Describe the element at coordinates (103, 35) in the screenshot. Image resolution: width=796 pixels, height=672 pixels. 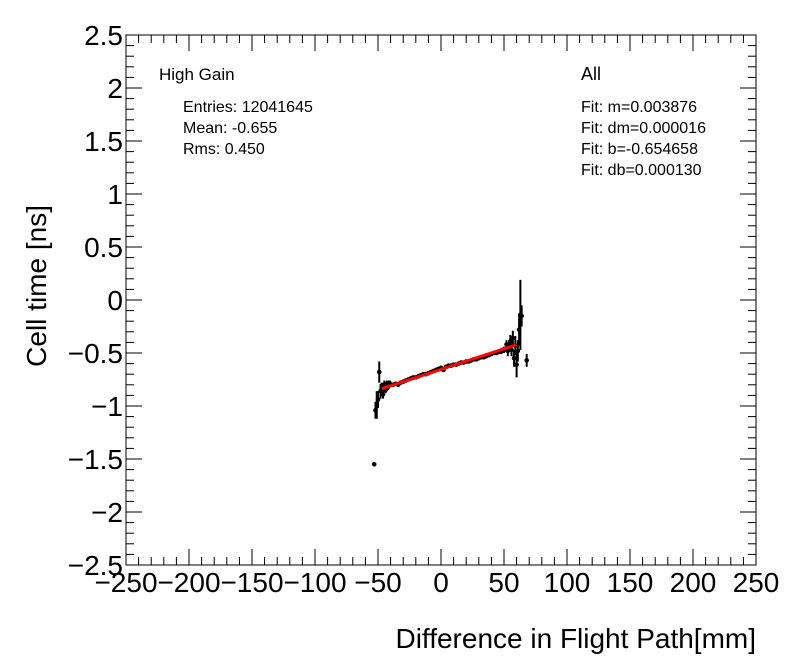
I see `y-tick-label: 2.5` at that location.